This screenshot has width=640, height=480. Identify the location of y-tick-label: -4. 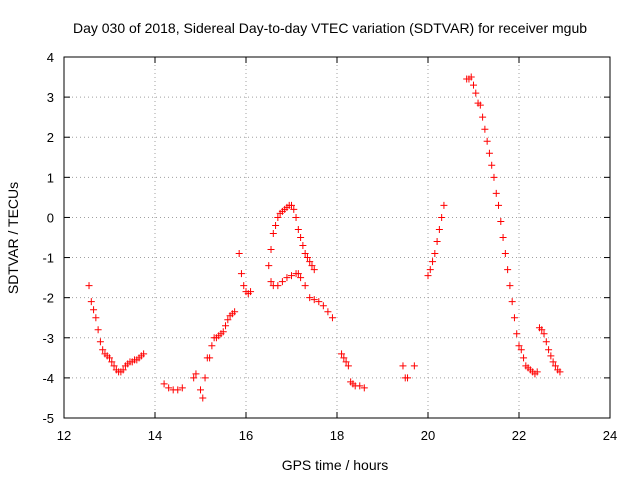
(48, 378).